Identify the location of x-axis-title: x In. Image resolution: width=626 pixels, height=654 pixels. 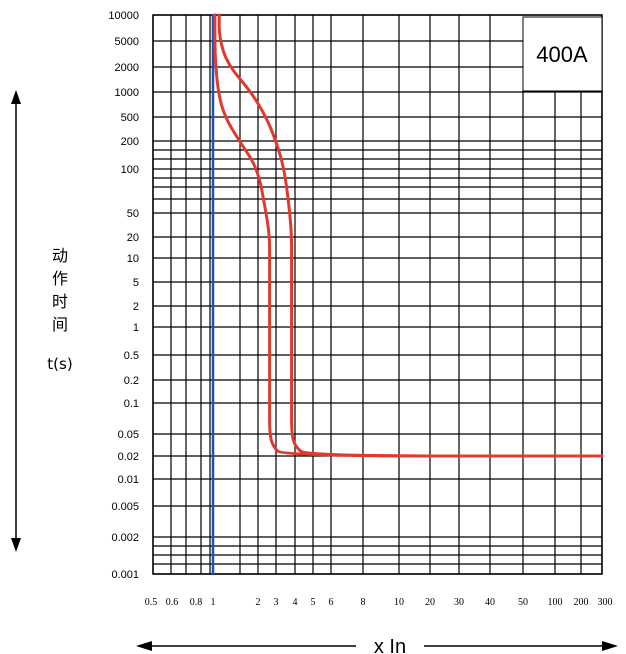
(377, 645).